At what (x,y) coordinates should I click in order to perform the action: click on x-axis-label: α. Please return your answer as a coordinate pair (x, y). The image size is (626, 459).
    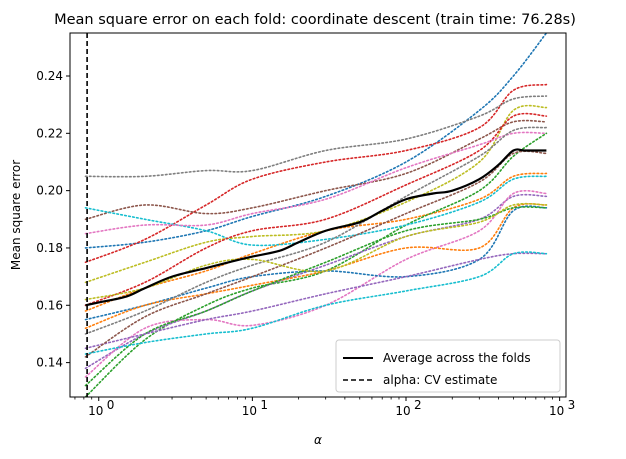
    Looking at the image, I should click on (318, 440).